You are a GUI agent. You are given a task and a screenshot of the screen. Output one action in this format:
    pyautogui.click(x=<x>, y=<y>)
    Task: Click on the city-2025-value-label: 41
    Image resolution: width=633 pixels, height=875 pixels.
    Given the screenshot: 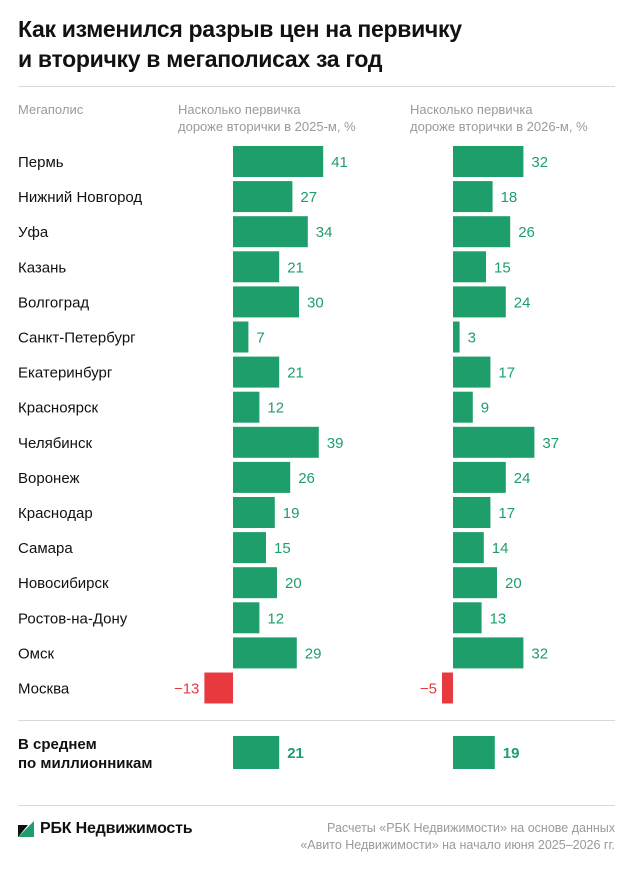 What is the action you would take?
    pyautogui.click(x=339, y=162)
    